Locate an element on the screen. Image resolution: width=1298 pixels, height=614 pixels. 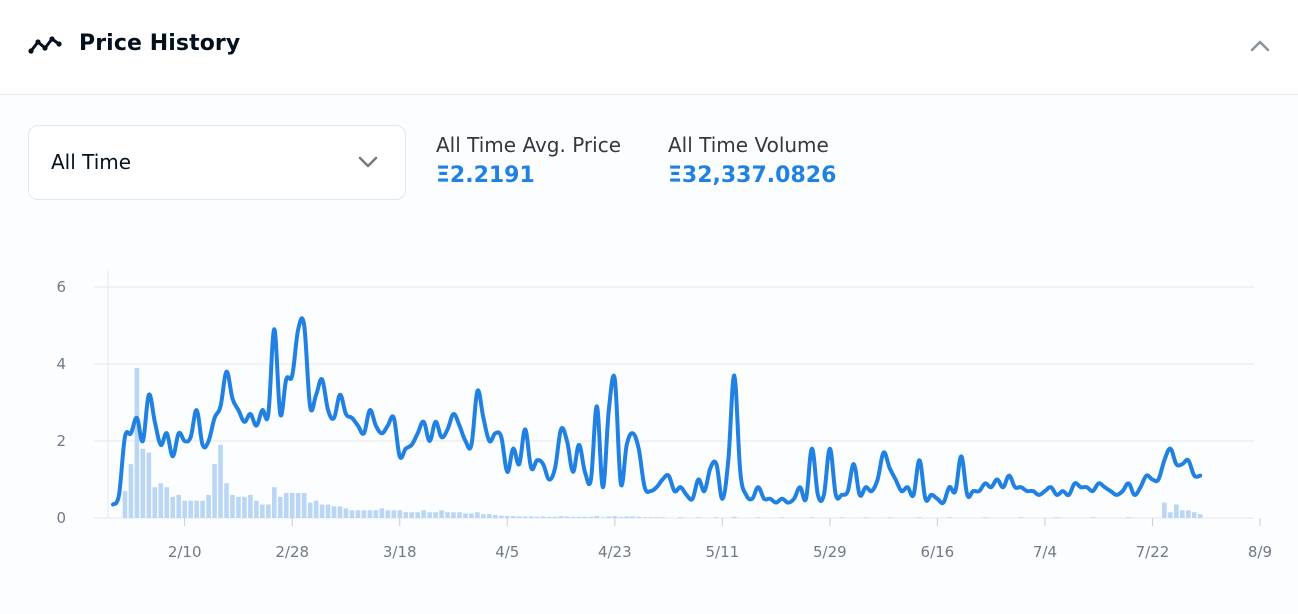
avg-price-stat: All Time Avg. Price Ξ2.2191 is located at coordinates (528, 160).